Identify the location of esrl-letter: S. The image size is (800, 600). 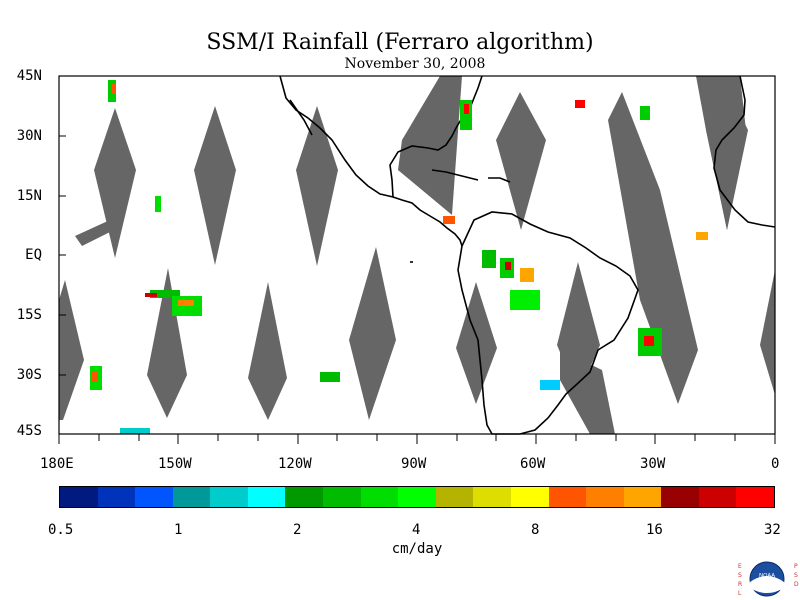
(740, 575).